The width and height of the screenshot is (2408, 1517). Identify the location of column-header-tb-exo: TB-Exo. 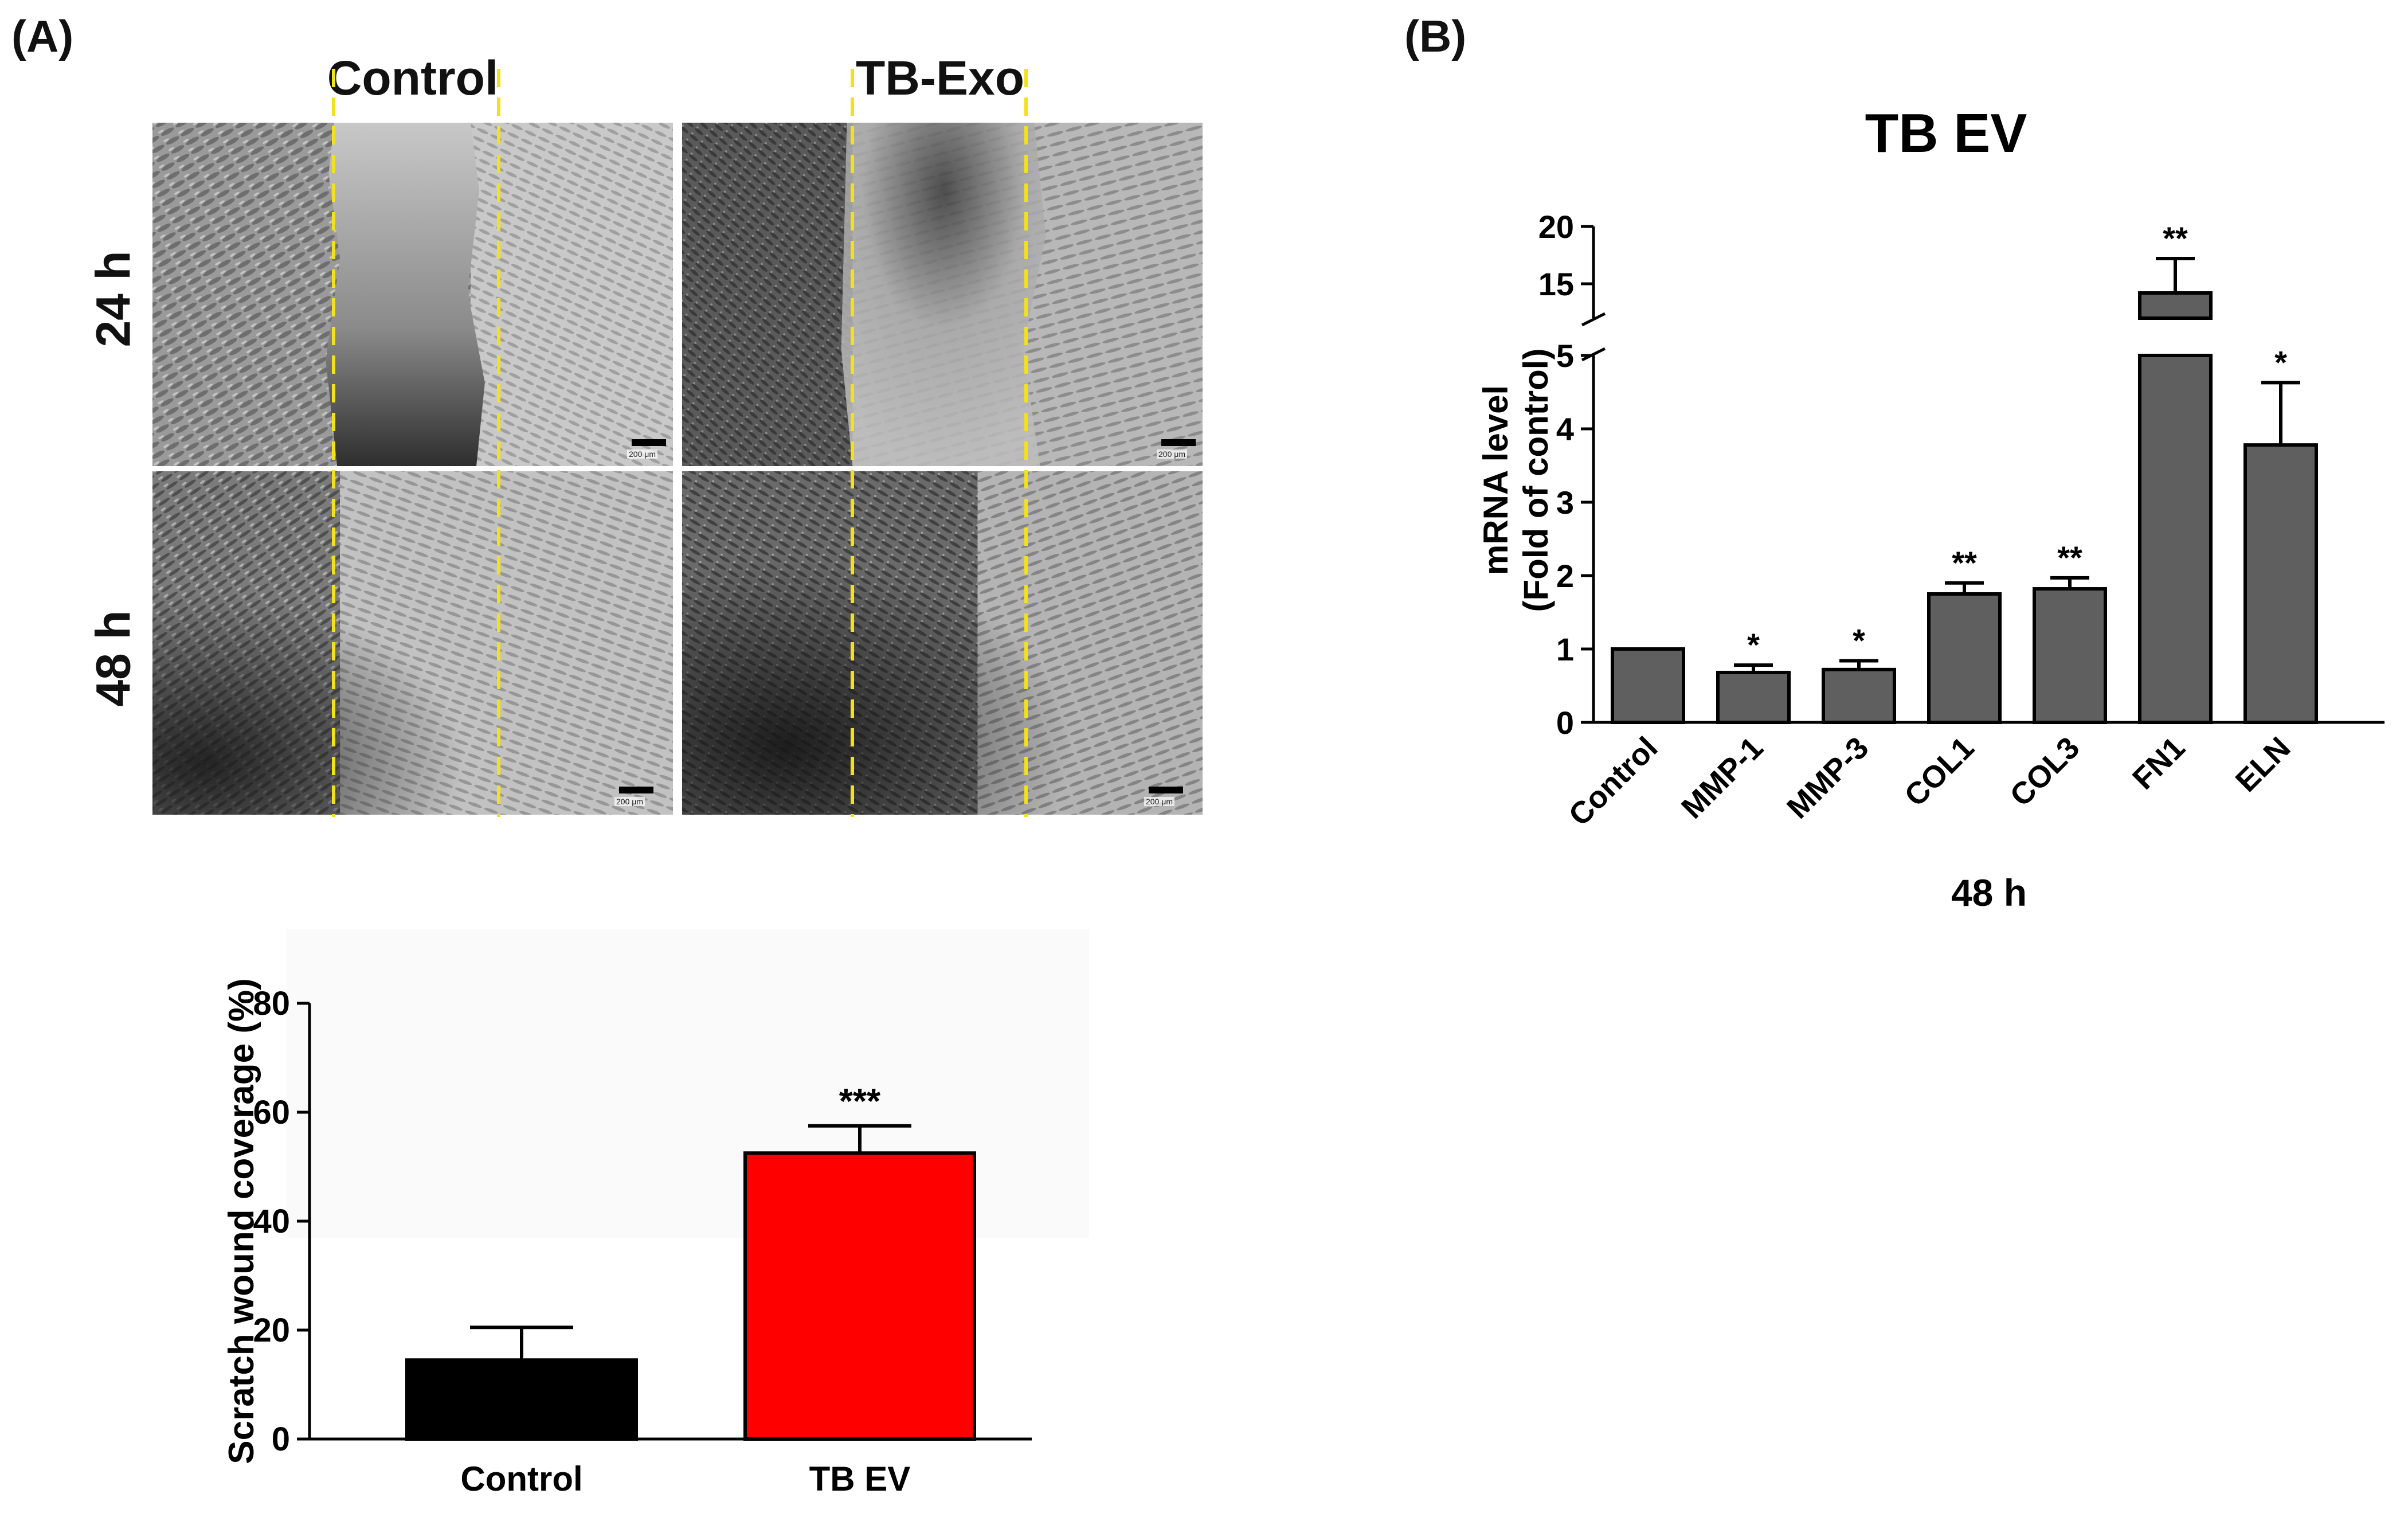
(940, 78).